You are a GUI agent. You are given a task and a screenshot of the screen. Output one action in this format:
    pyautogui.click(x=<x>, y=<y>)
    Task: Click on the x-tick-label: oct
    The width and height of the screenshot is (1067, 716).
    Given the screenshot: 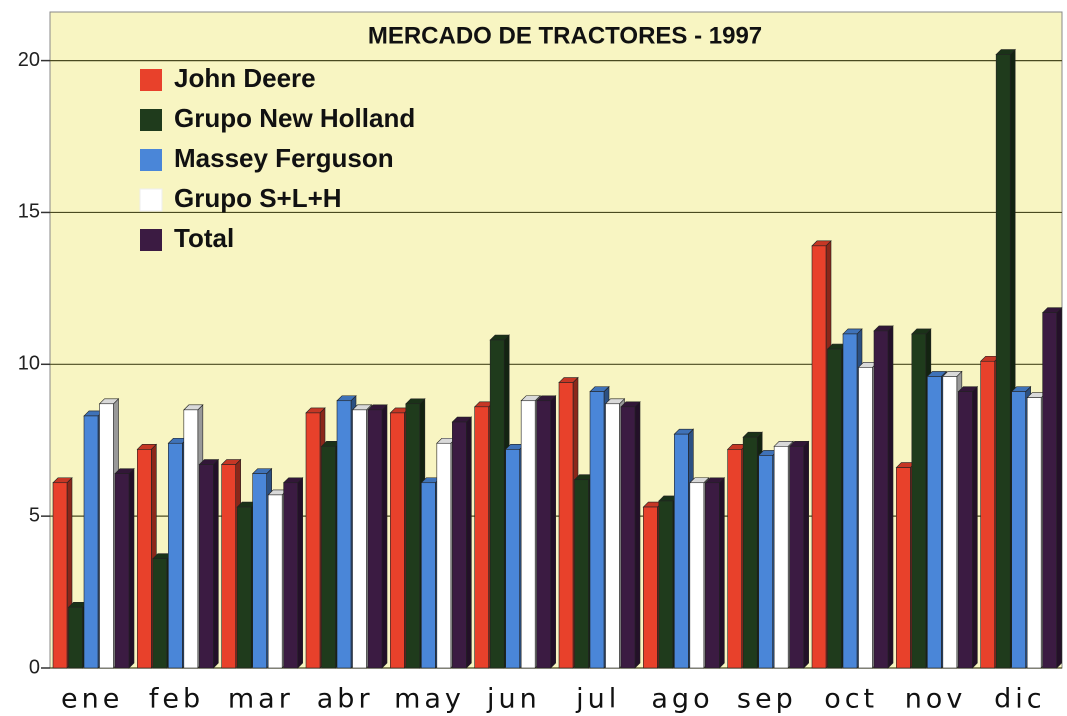 What is the action you would take?
    pyautogui.click(x=851, y=699)
    